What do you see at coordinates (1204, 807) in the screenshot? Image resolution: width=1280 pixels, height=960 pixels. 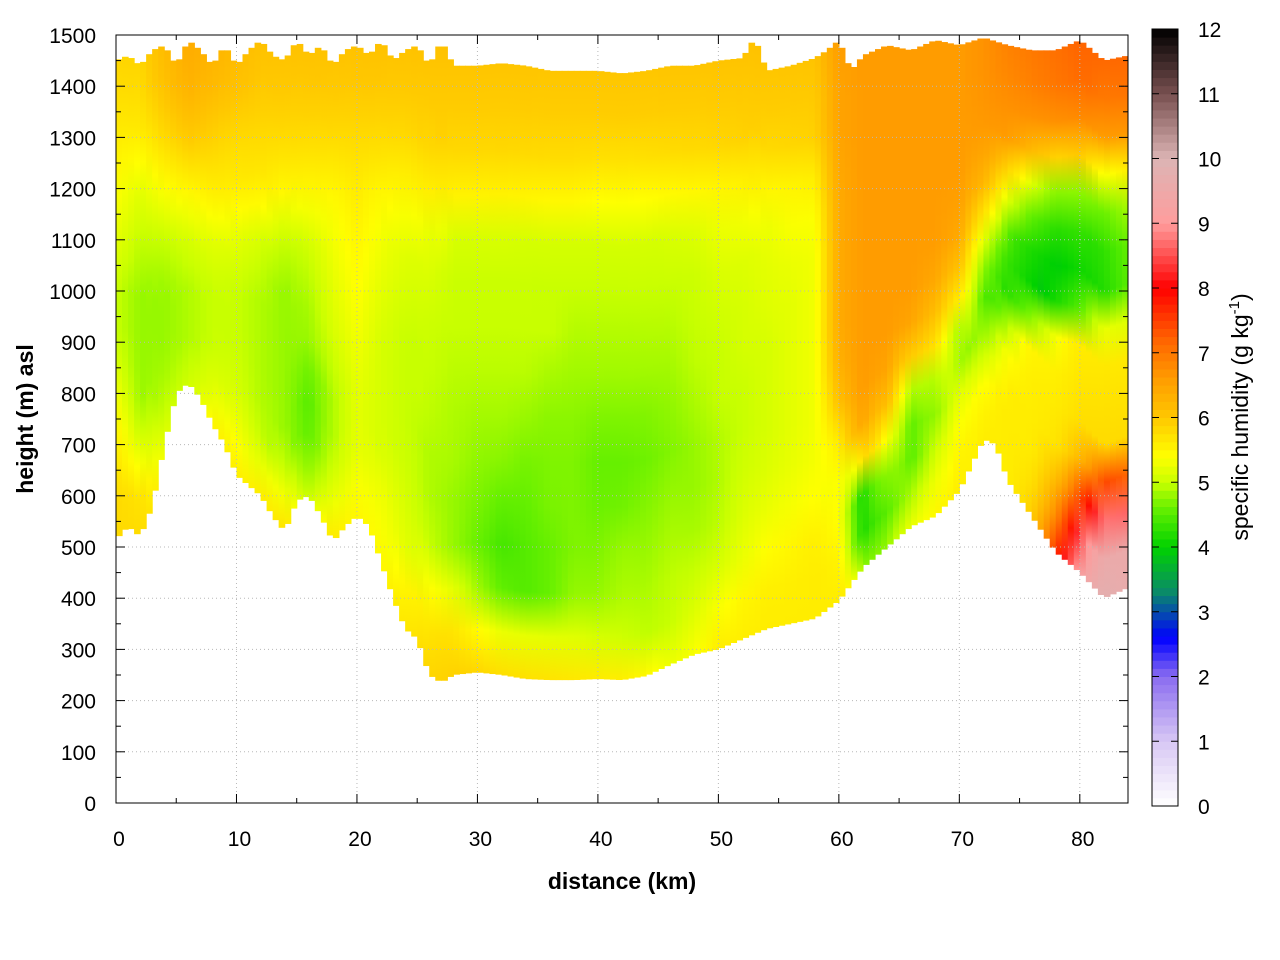 I see `colorbar-tick-label: 0` at bounding box center [1204, 807].